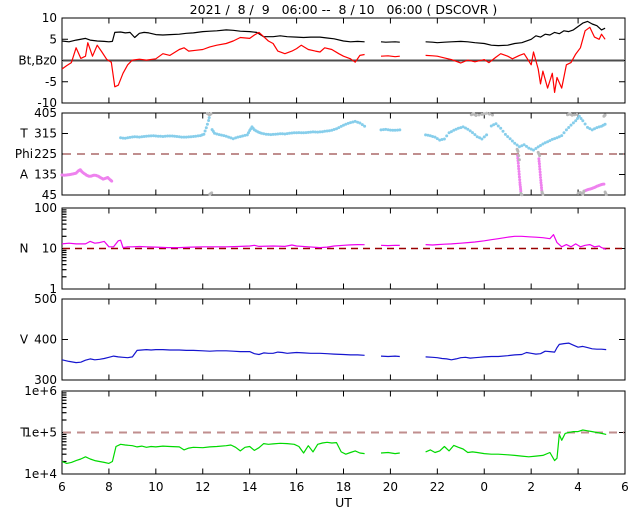 The width and height of the screenshot is (640, 512). I want to click on y-tick-label: 315, so click(45, 134).